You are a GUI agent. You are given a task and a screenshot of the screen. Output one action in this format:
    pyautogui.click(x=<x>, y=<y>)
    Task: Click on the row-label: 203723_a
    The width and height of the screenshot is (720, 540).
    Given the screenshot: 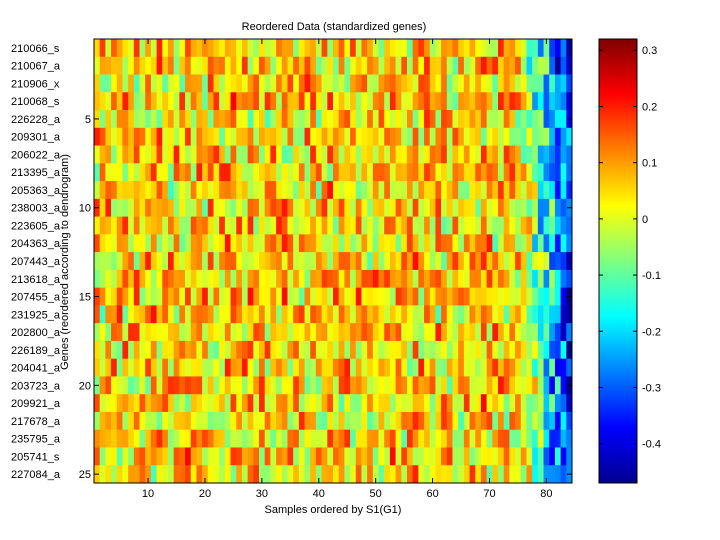 What is the action you would take?
    pyautogui.click(x=36, y=386)
    